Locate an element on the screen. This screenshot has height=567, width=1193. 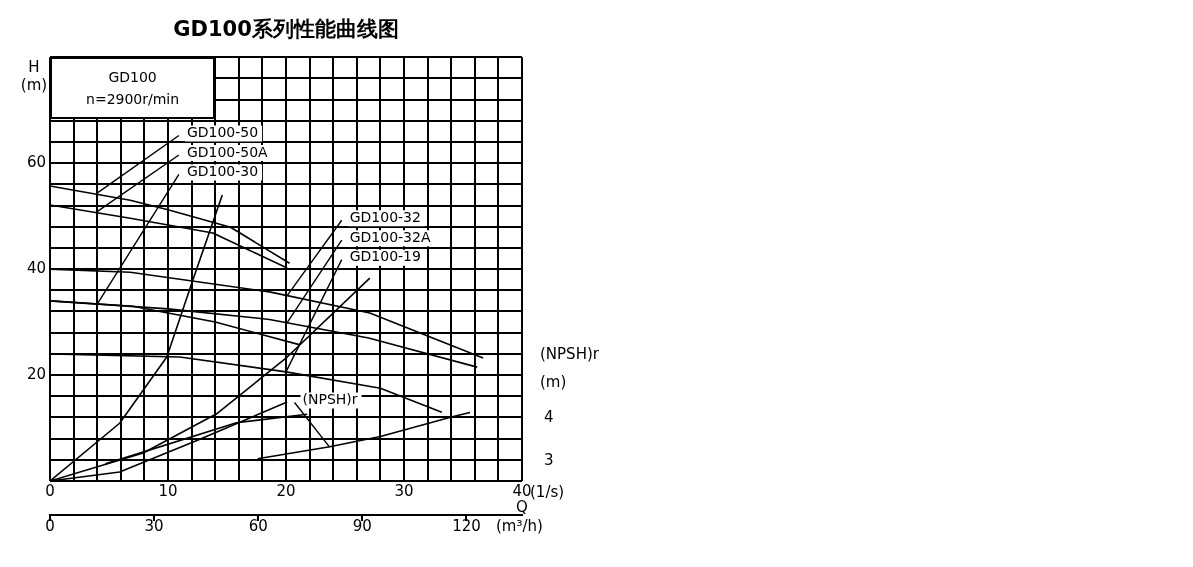
y-tick-label: 40 is located at coordinates (36, 267).